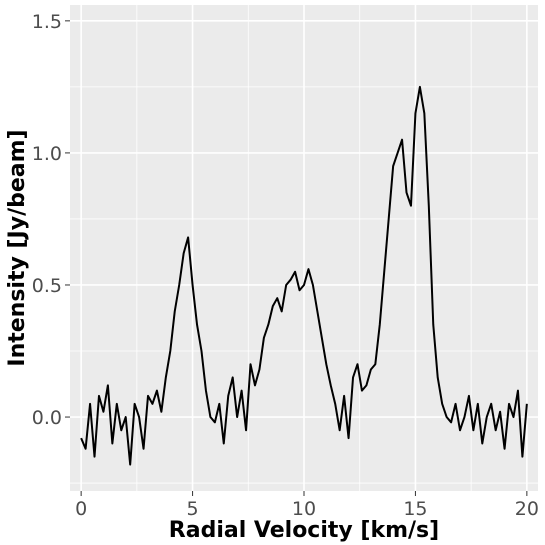  I want to click on y-tick-label: 1.0, so click(47, 154).